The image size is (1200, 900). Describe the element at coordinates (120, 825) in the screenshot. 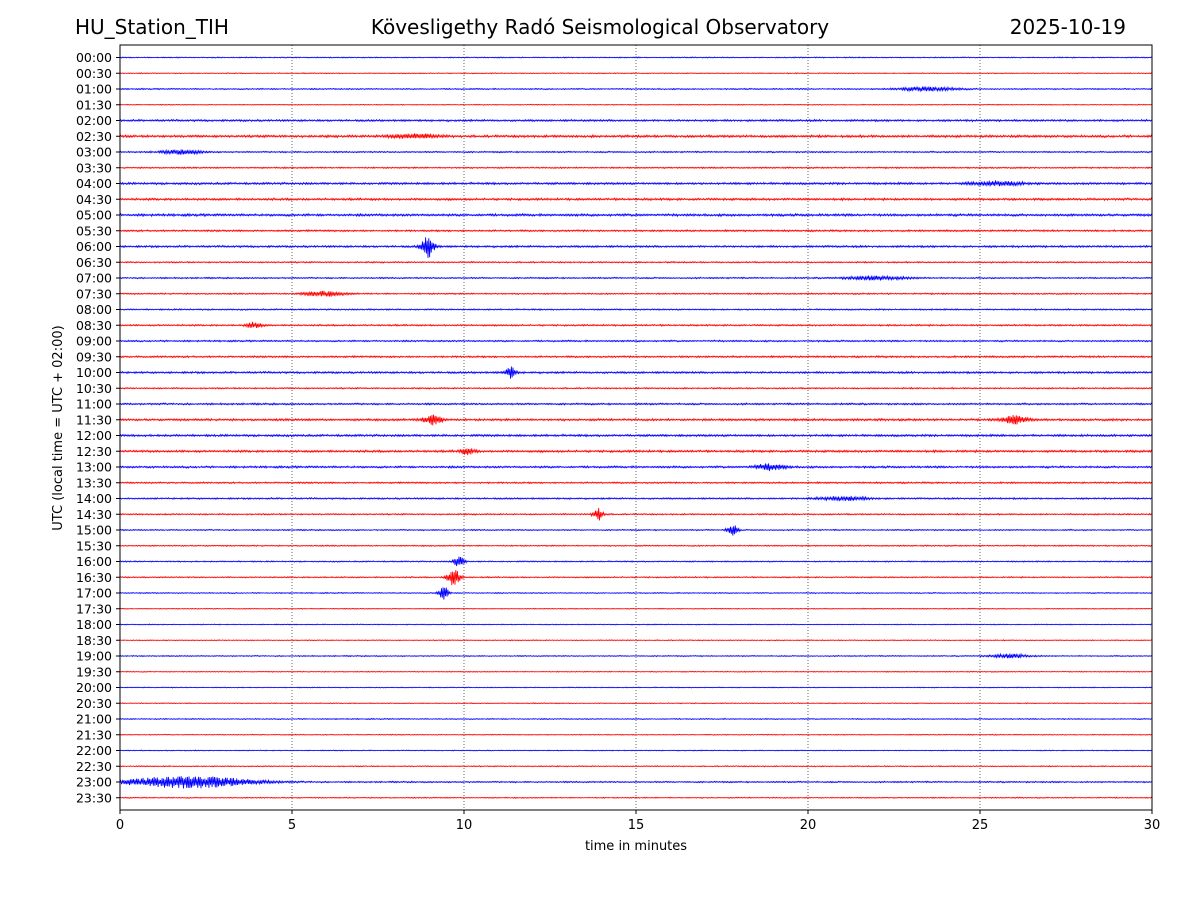

I see `x-tick-label: 0` at that location.